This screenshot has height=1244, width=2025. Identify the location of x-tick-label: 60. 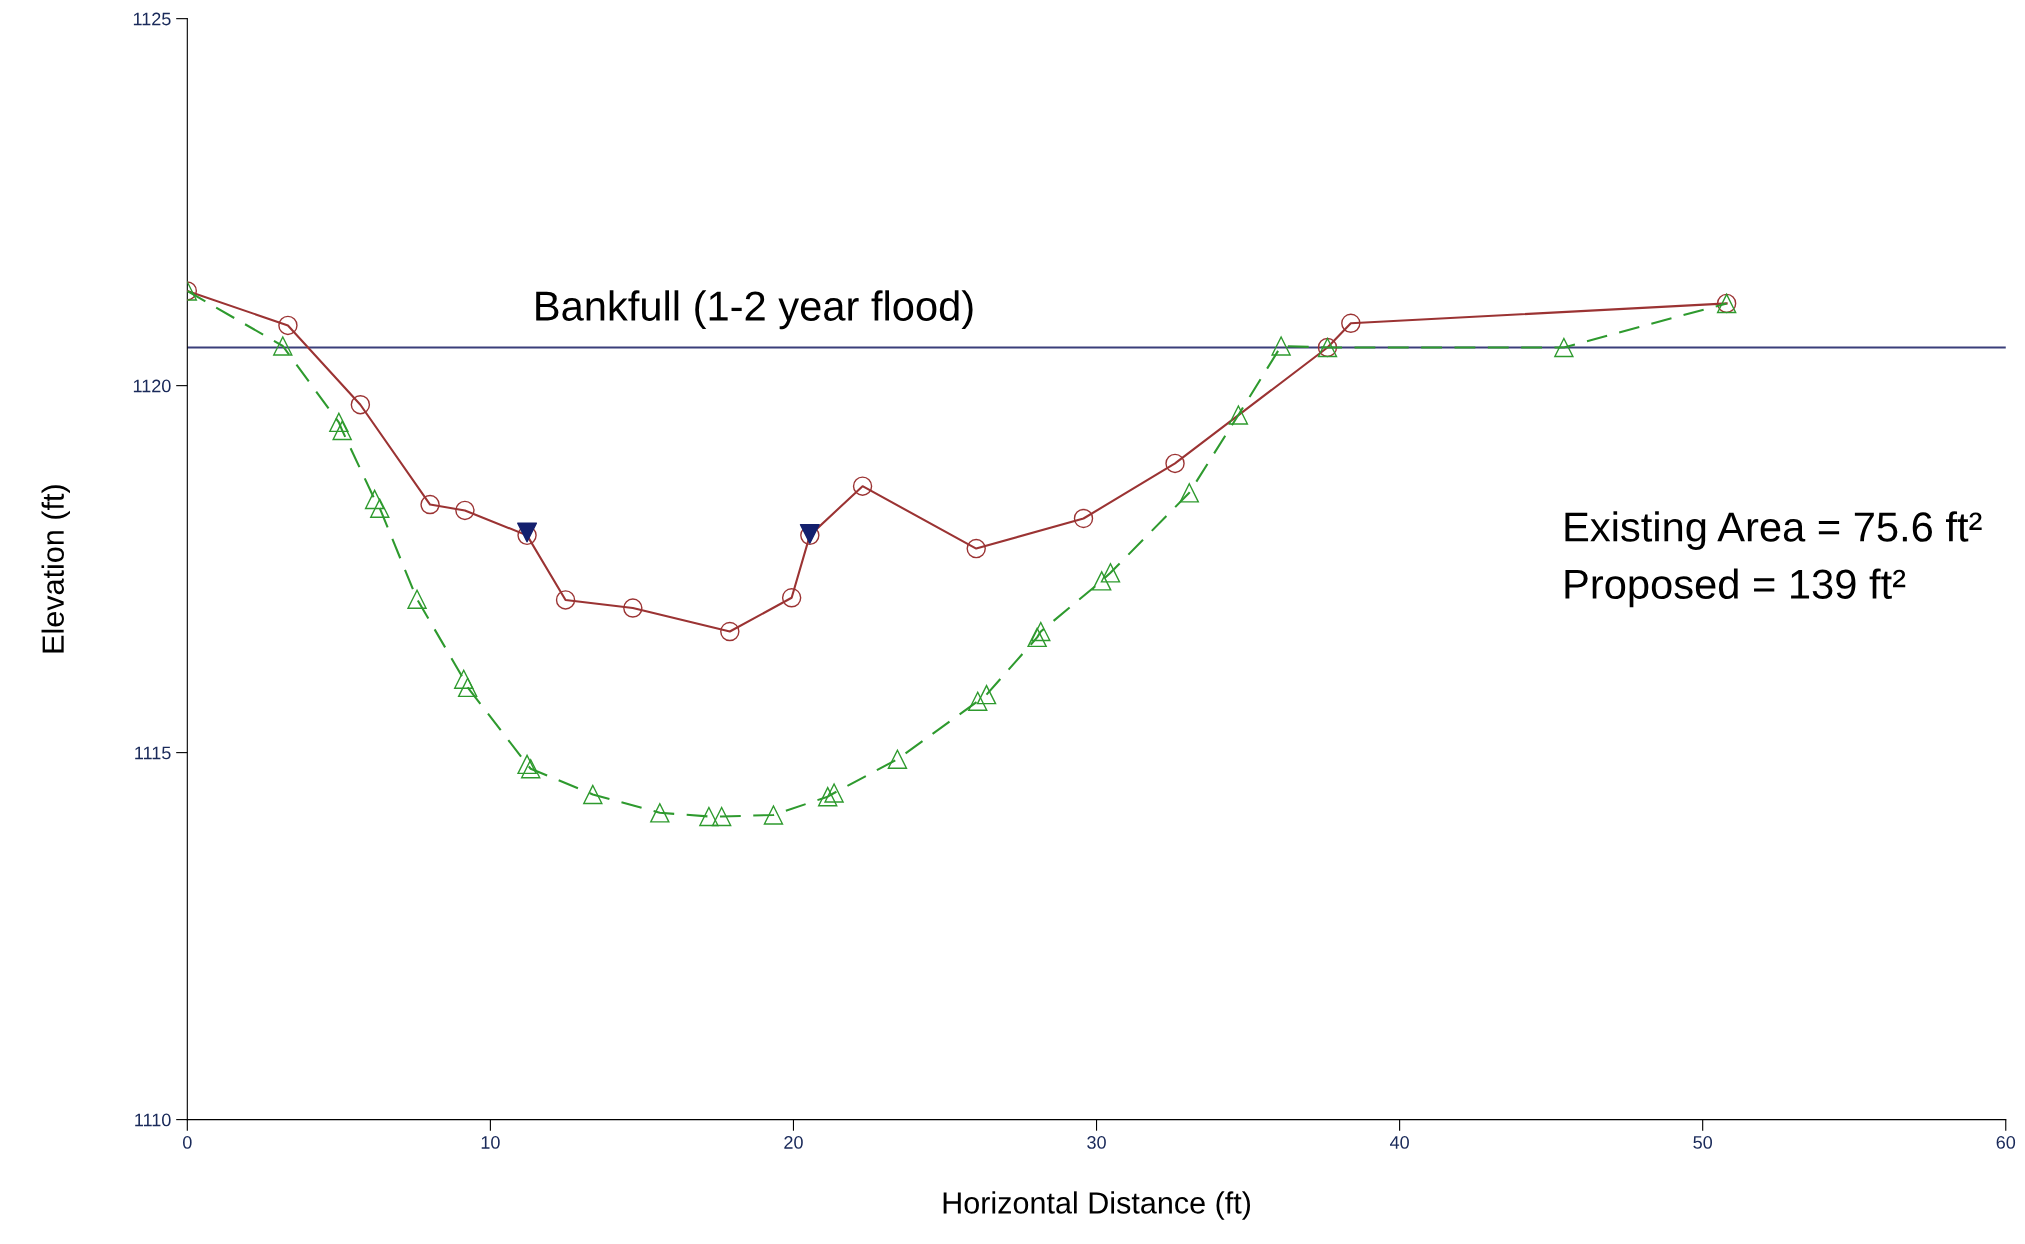
(2006, 1142).